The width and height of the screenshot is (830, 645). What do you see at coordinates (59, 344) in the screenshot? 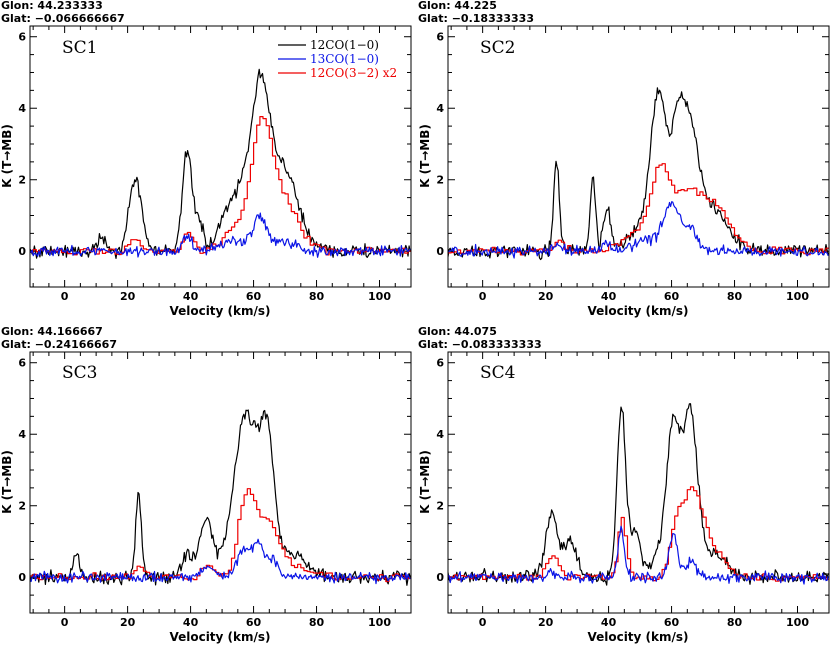
I see `glat-label: Glat: −0.24166667` at bounding box center [59, 344].